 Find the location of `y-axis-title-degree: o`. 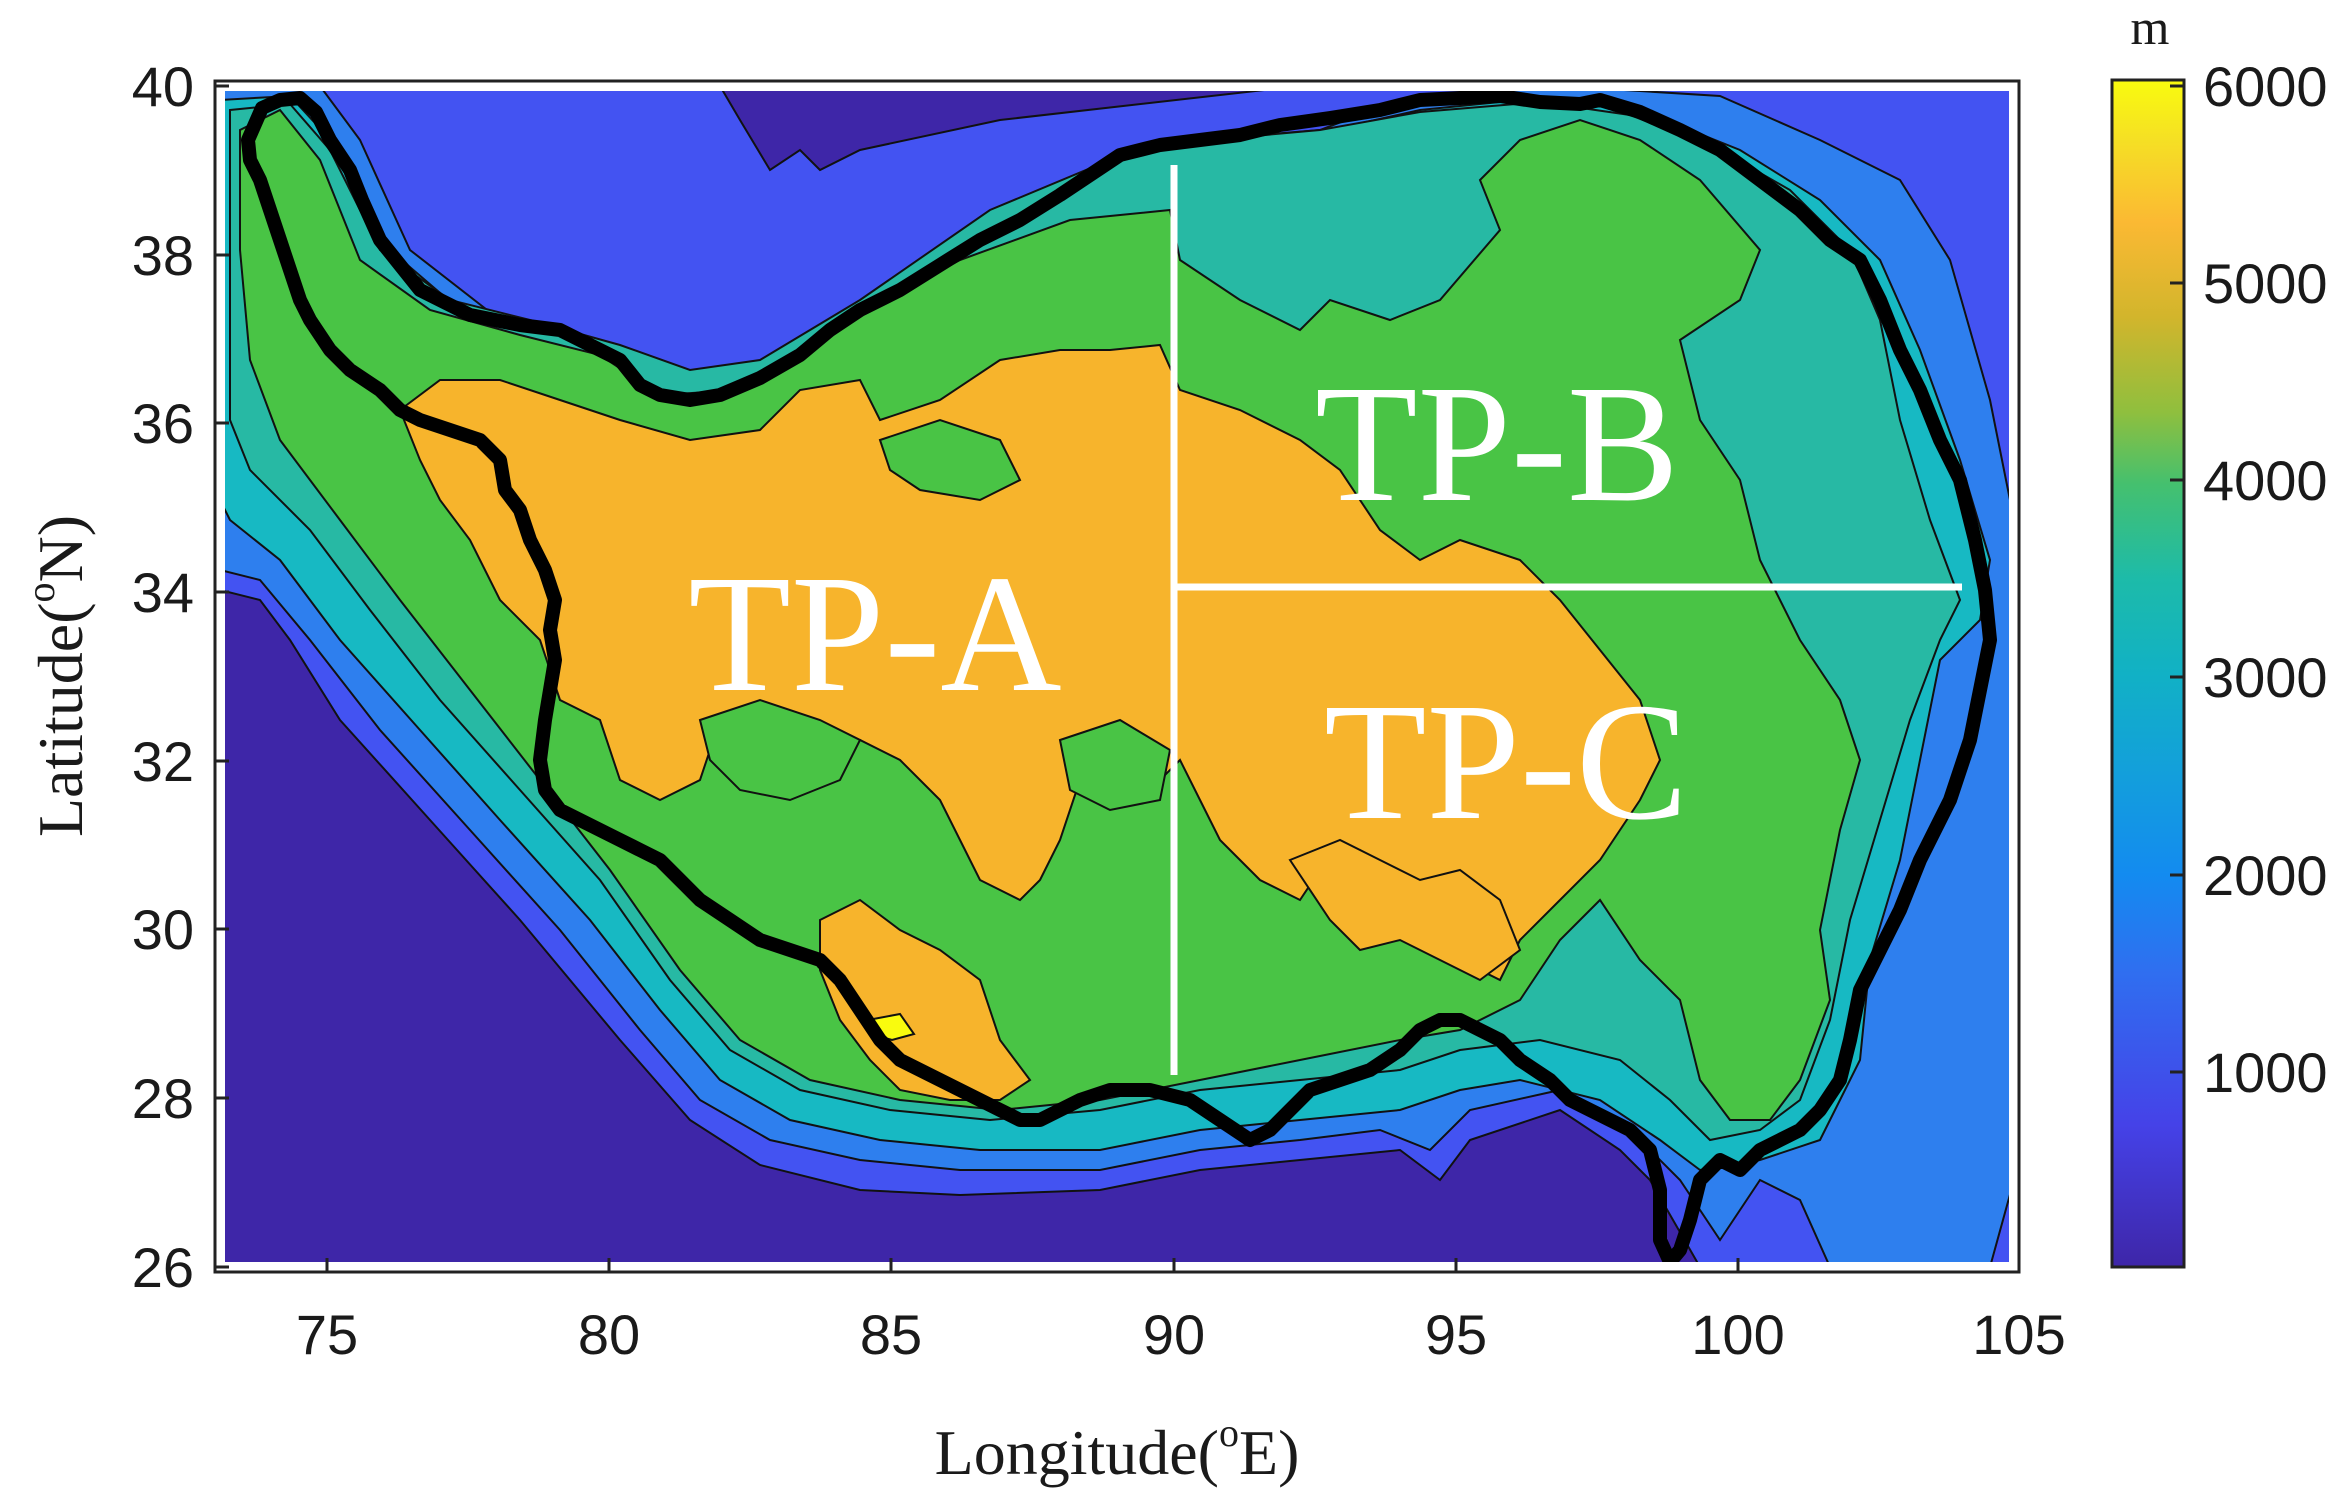

y-axis-title-degree: o is located at coordinates (40, 592).